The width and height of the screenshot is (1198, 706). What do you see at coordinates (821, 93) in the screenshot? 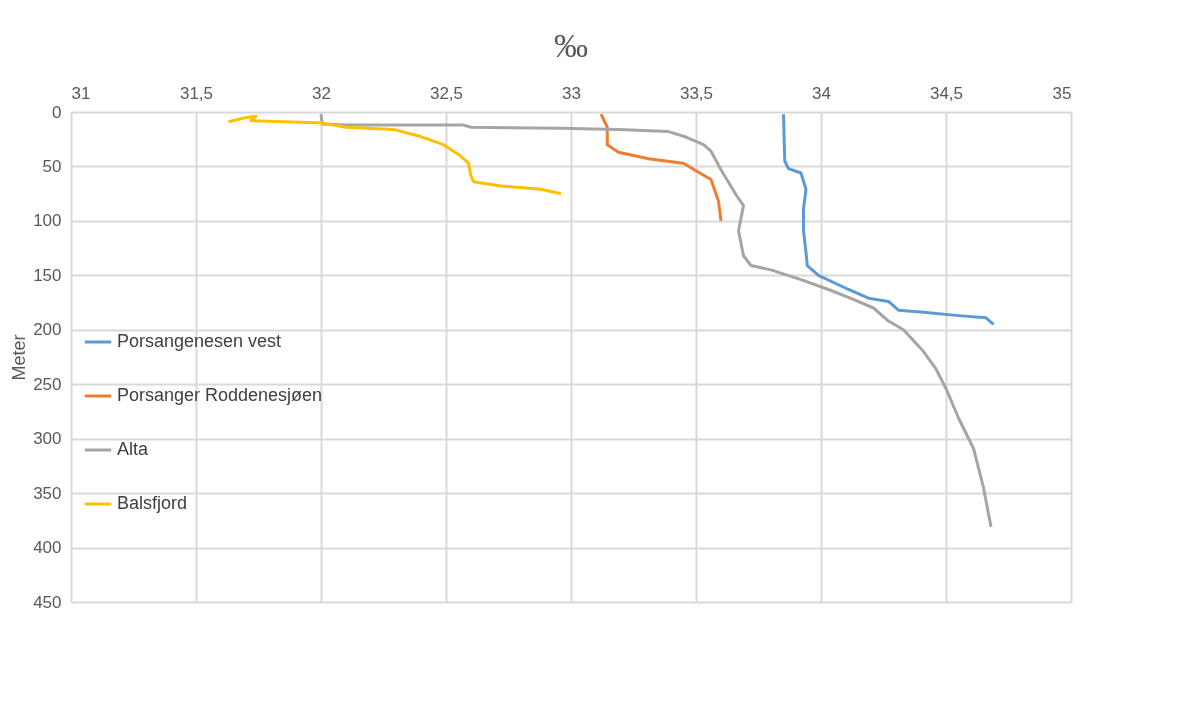
I see `x-tick-label: 34` at bounding box center [821, 93].